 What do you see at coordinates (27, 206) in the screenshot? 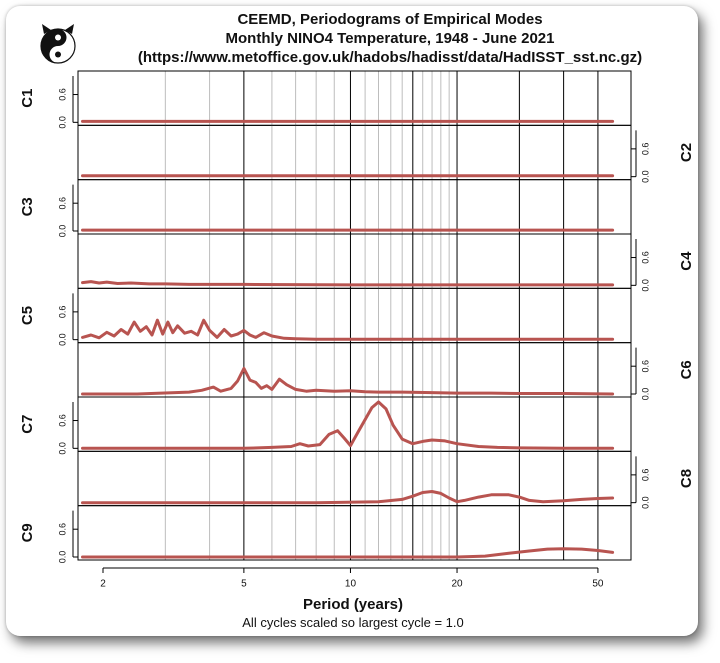
I see `panel-label-c3: C3` at bounding box center [27, 206].